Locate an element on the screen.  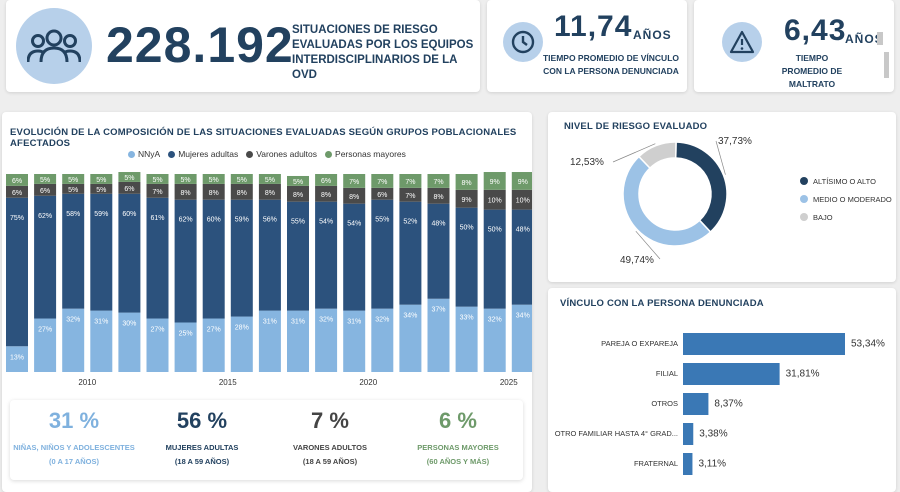
summary-varones-sub: (18 A 59 AÑOS) is located at coordinates (330, 461).